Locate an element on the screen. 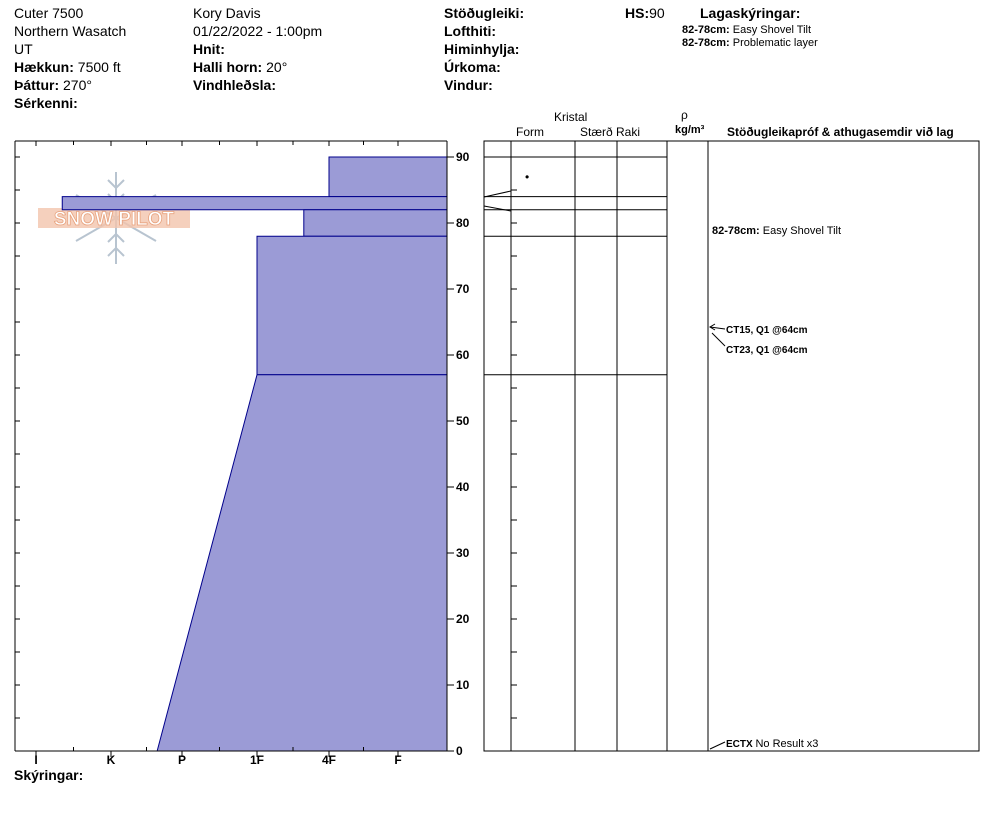 This screenshot has height=840, width=994. y-tick-label: 70 is located at coordinates (463, 289).